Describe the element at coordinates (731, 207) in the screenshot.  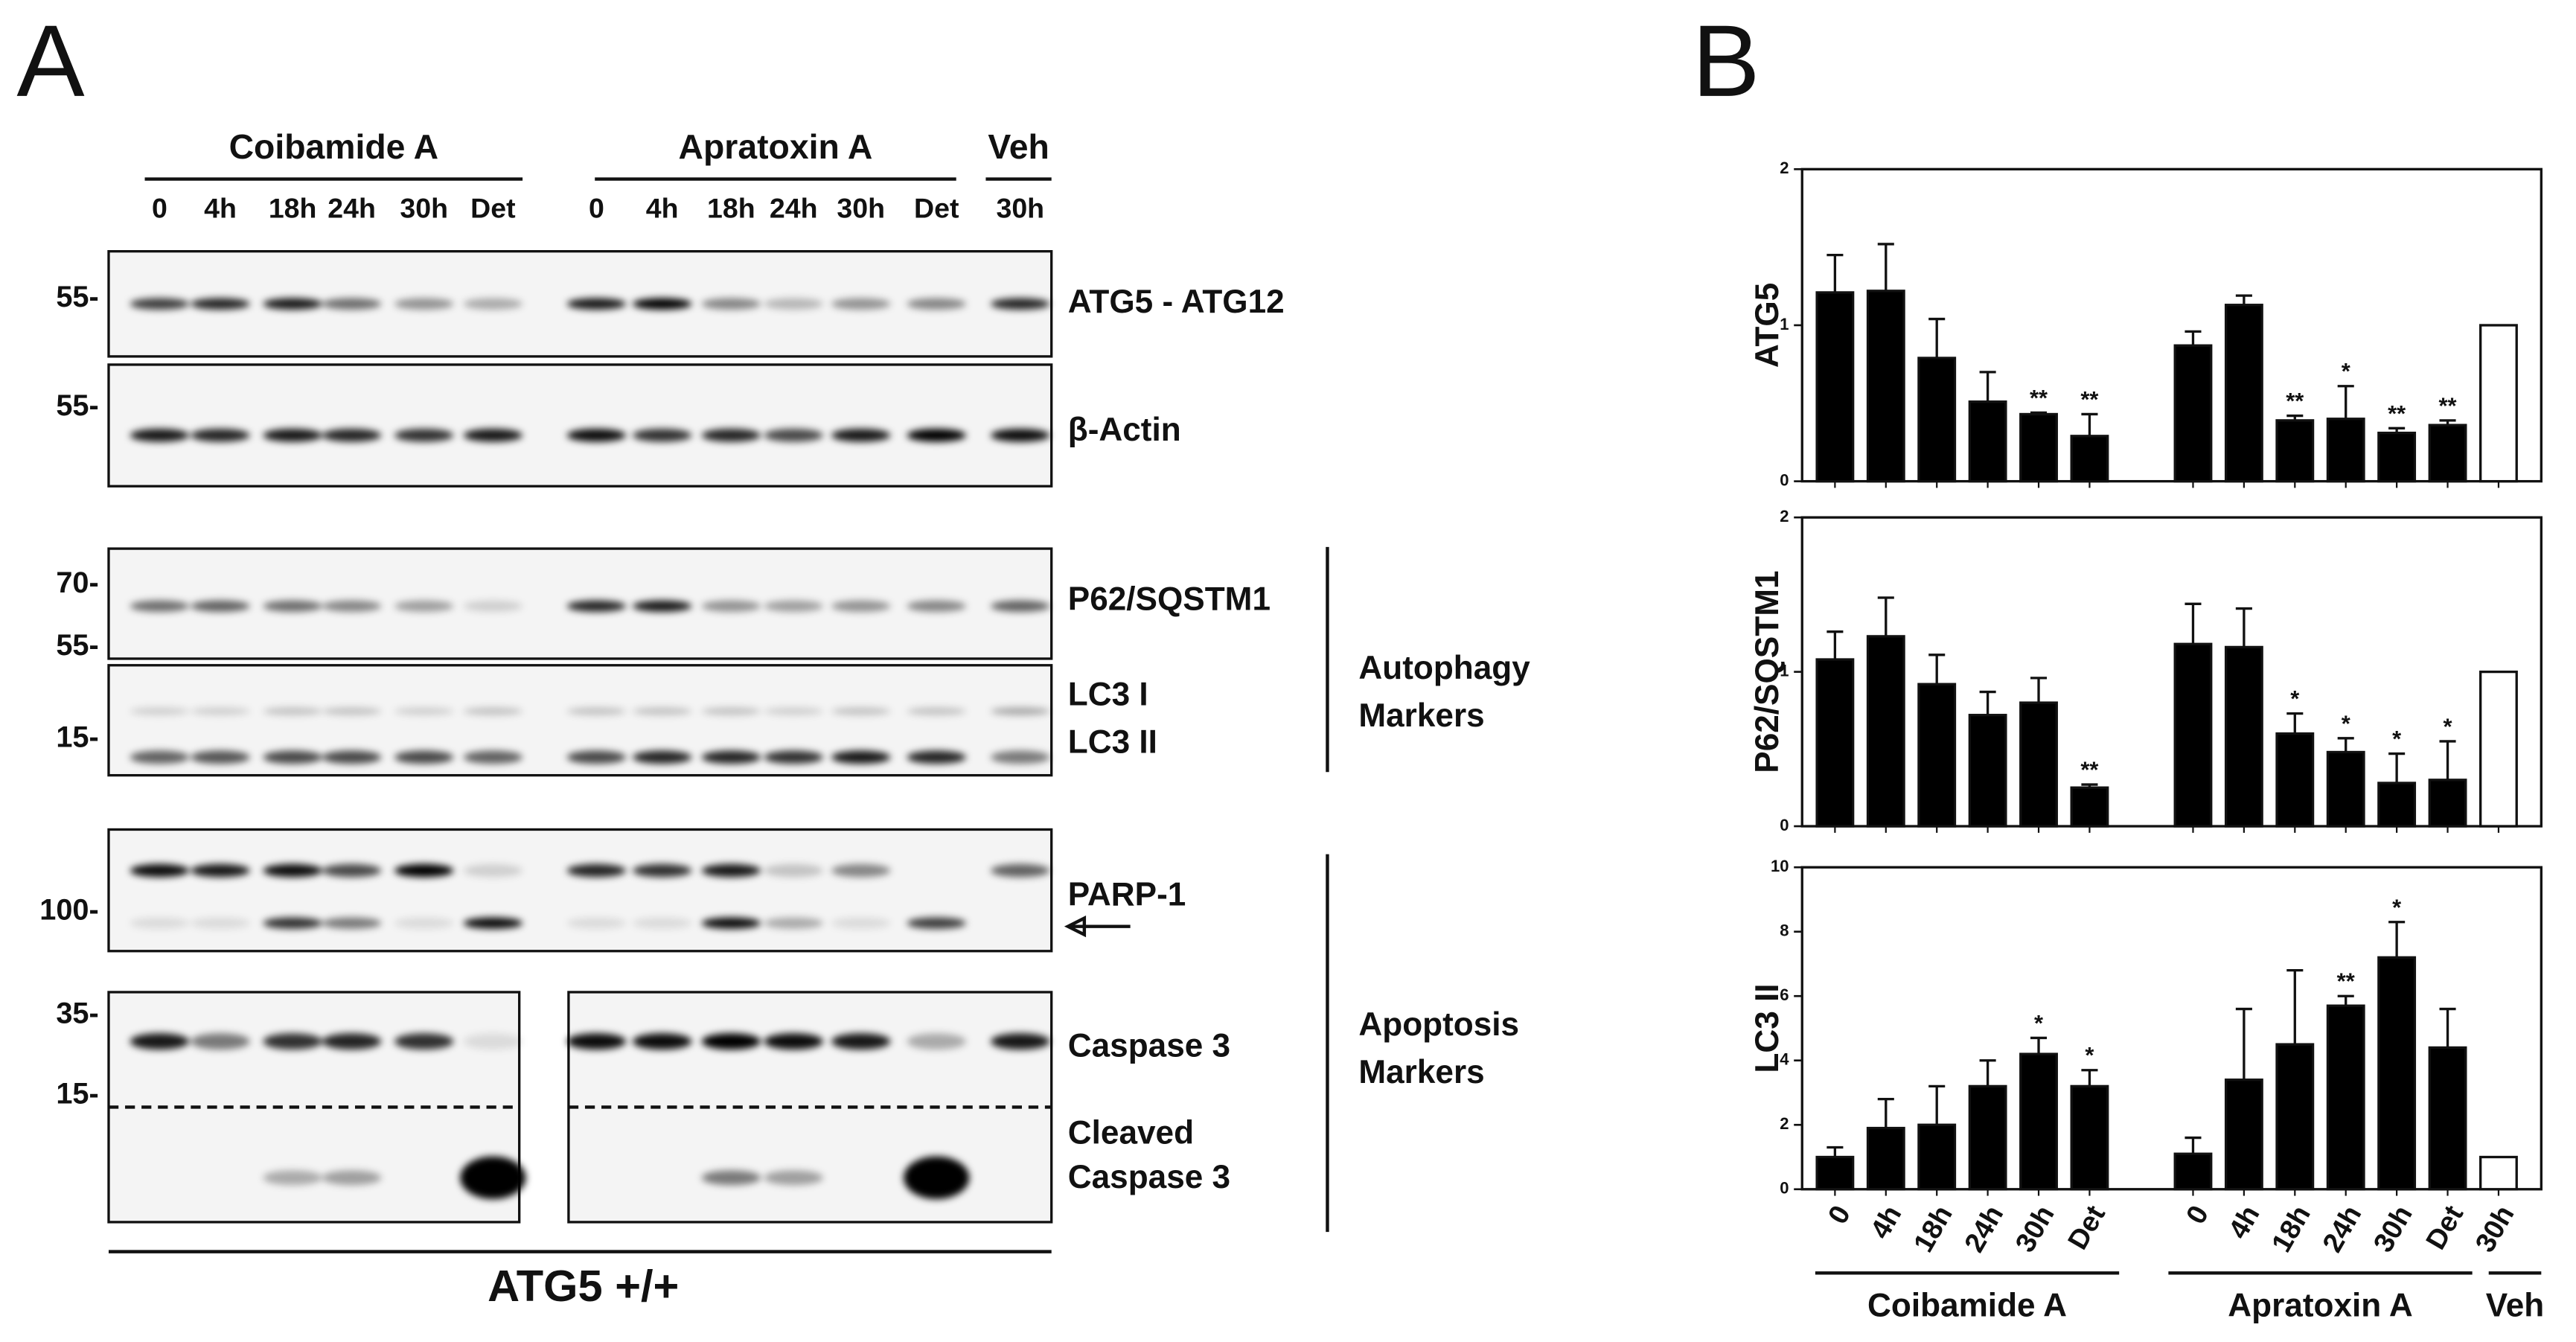
I see `lane-label: 18h` at that location.